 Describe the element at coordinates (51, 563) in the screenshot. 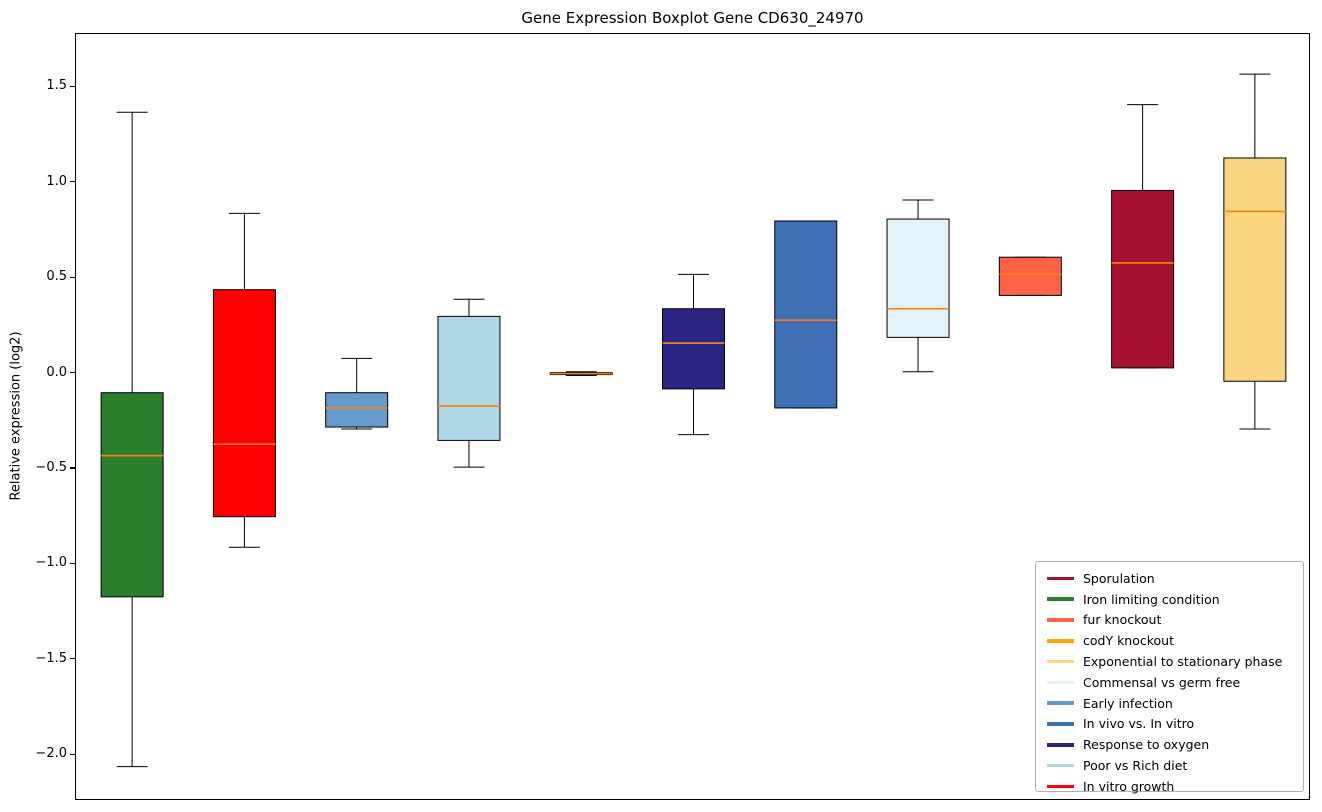

I see `y-tick-label: −1.0` at that location.